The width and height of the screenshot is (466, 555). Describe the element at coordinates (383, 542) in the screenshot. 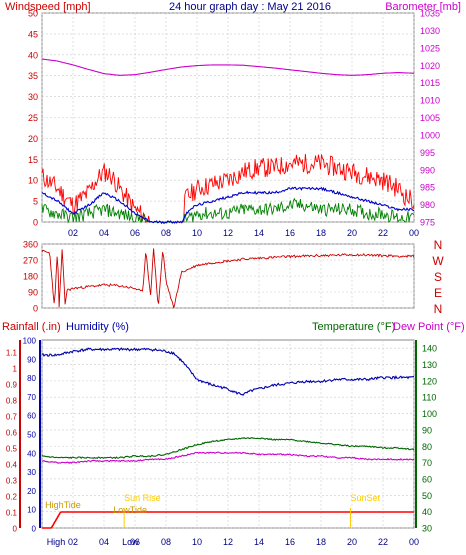

I see `humidity-x-tick-label: 22` at that location.